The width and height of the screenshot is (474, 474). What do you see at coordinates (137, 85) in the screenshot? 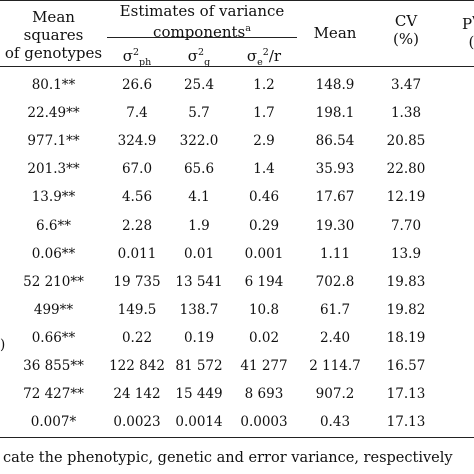
I see `cell-ph: 26.6` at bounding box center [137, 85].